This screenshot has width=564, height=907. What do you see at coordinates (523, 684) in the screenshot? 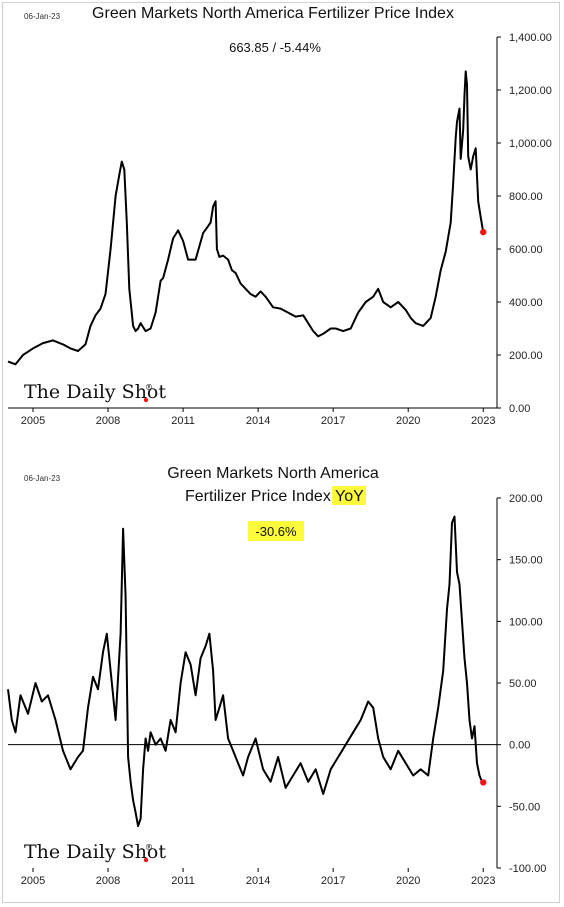
I see `y-tick-label: 50.00` at bounding box center [523, 684].